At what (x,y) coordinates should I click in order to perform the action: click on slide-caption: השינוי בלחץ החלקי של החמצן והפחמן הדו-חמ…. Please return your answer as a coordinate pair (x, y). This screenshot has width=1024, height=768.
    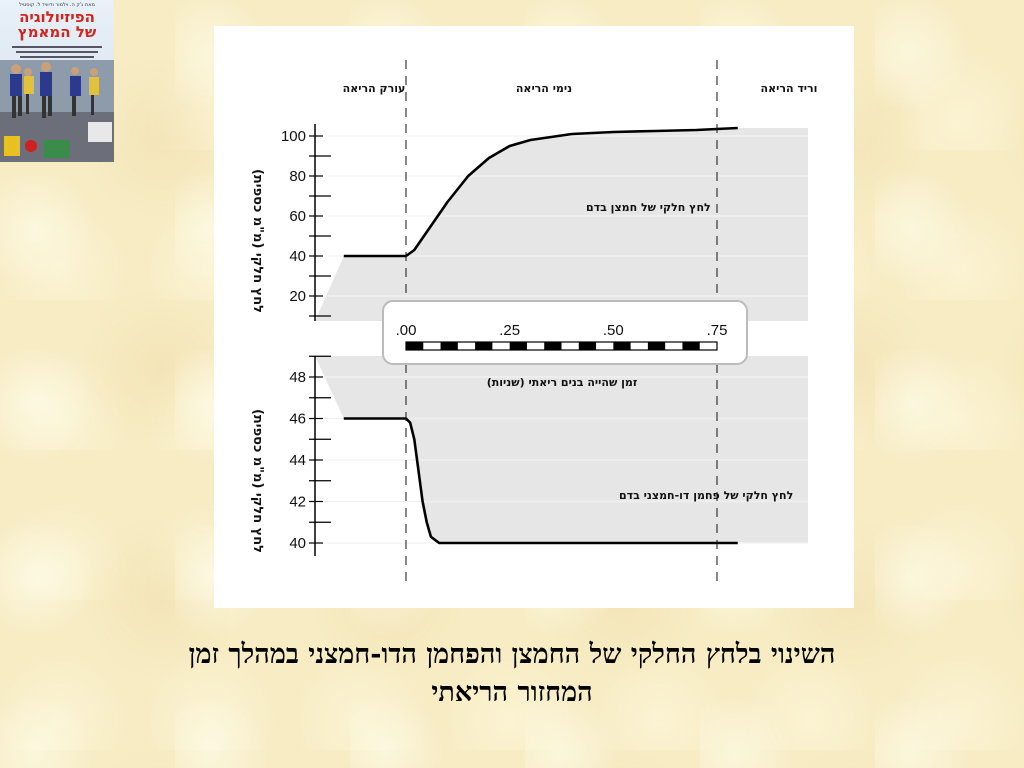
    Looking at the image, I should click on (512, 674).